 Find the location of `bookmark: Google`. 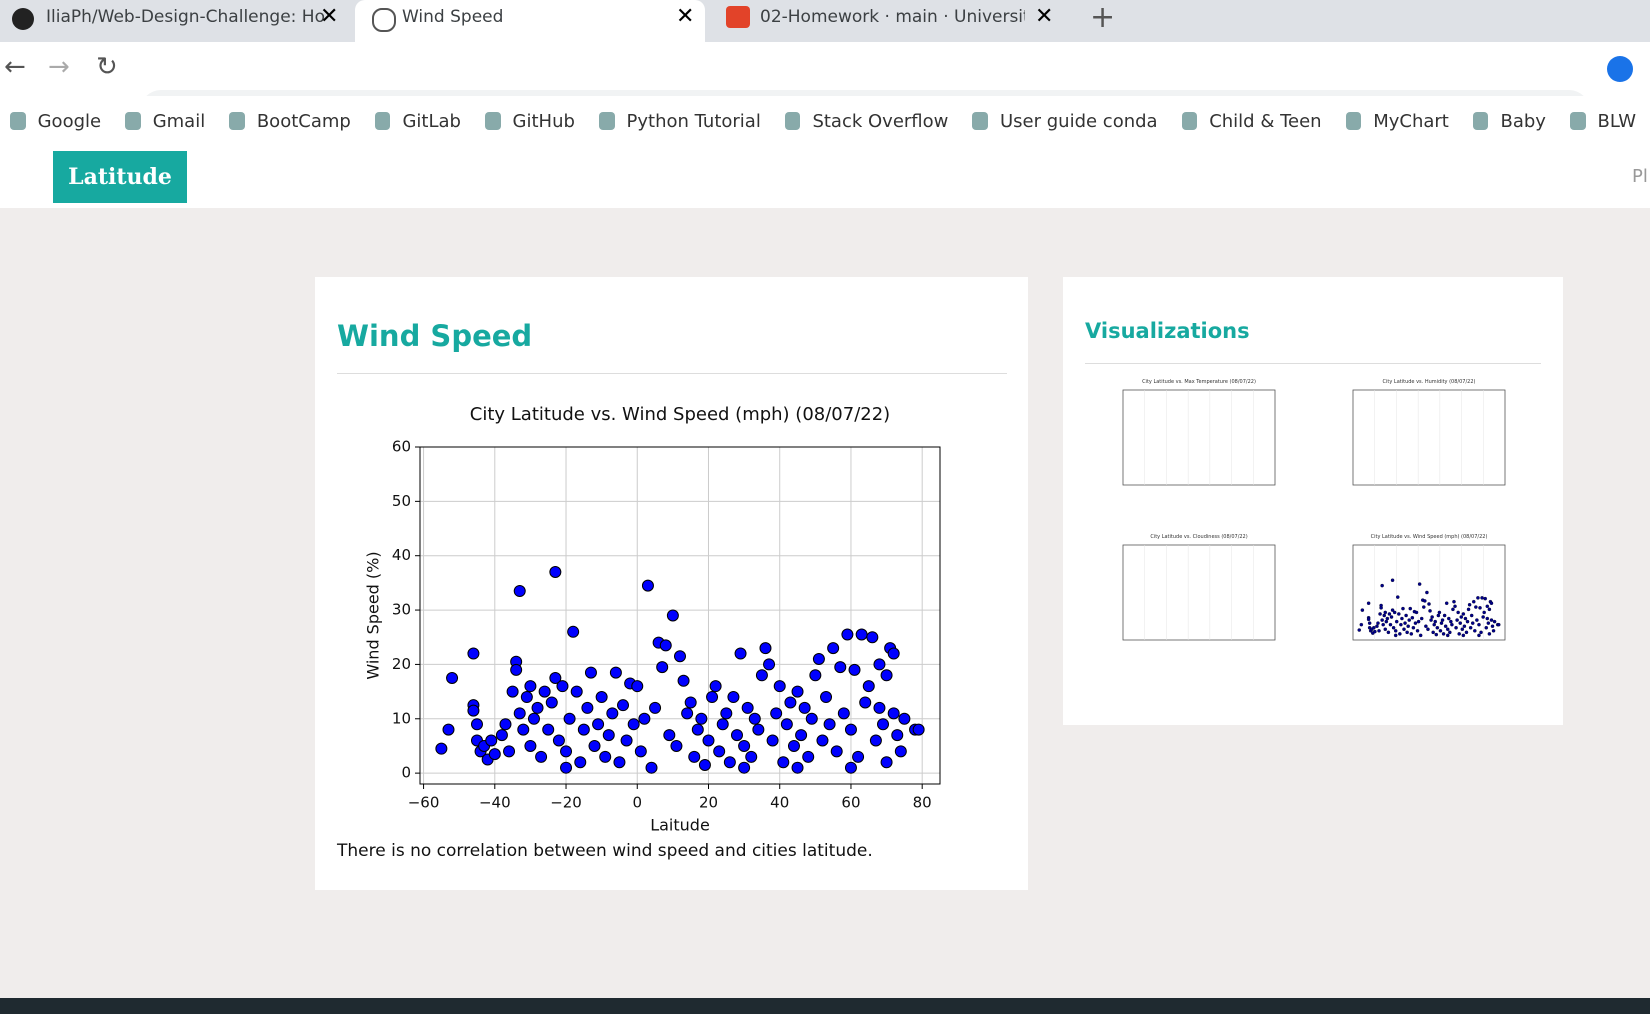

bookmark: Google is located at coordinates (69, 121).